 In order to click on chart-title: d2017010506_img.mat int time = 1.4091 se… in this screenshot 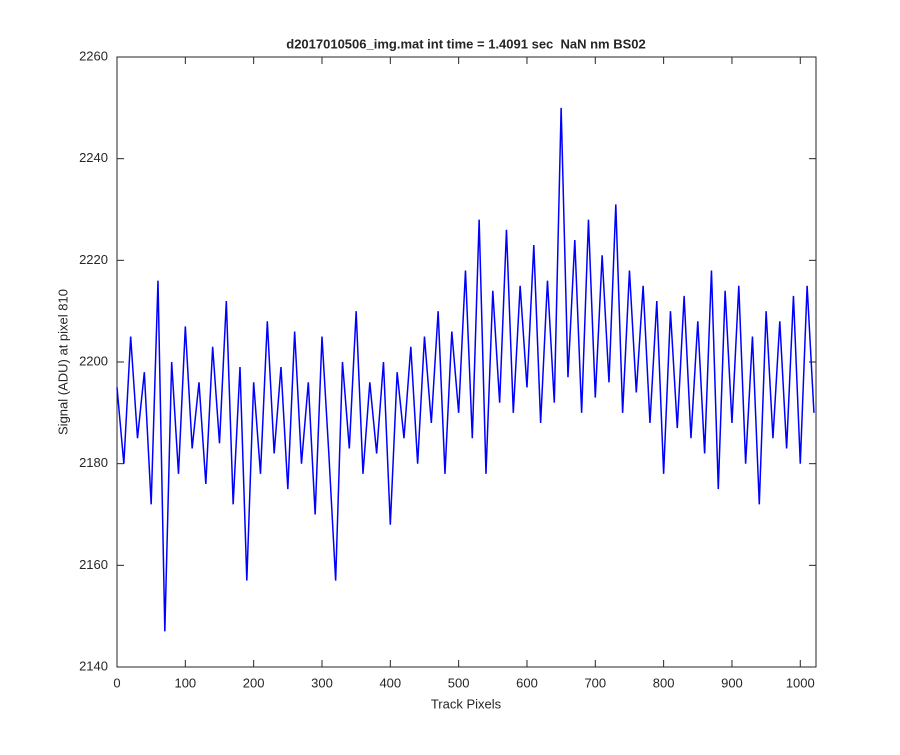, I will do `click(466, 43)`.